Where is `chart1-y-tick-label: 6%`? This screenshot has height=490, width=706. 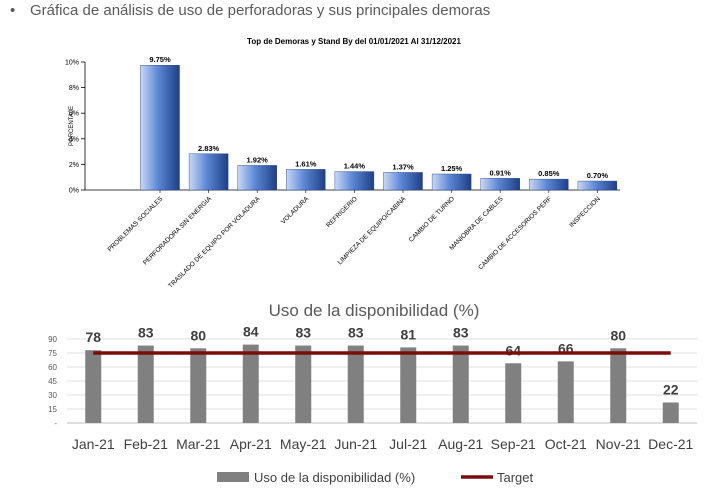 chart1-y-tick-label: 6% is located at coordinates (74, 114).